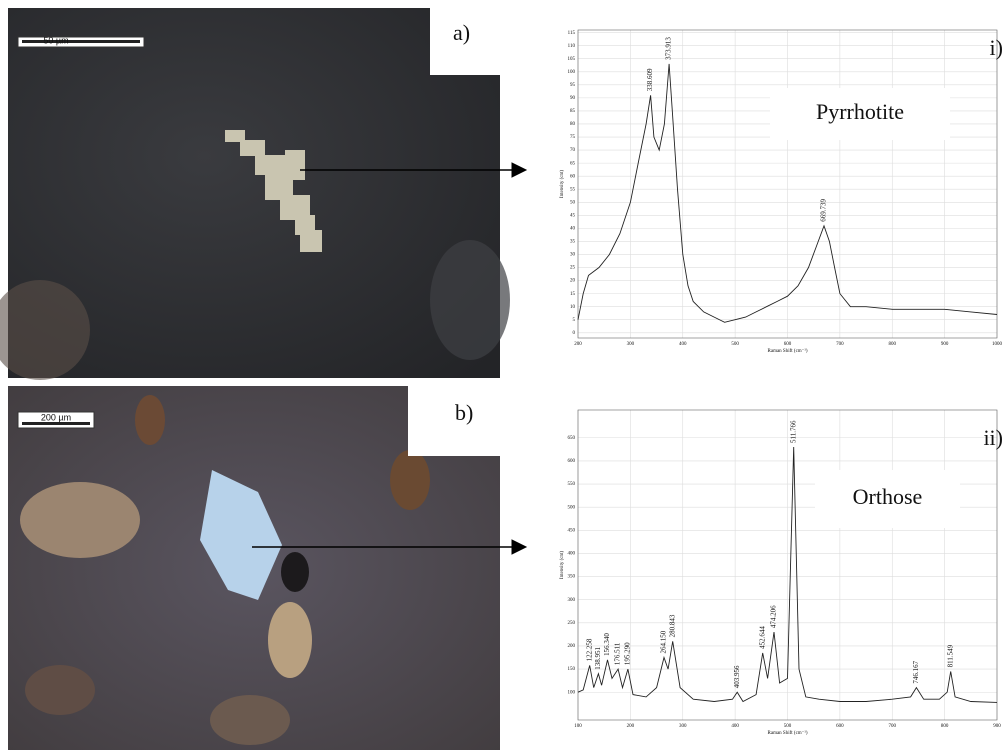 The height and width of the screenshot is (755, 1005). What do you see at coordinates (664, 641) in the screenshot?
I see `peak-label: 264.150` at bounding box center [664, 641].